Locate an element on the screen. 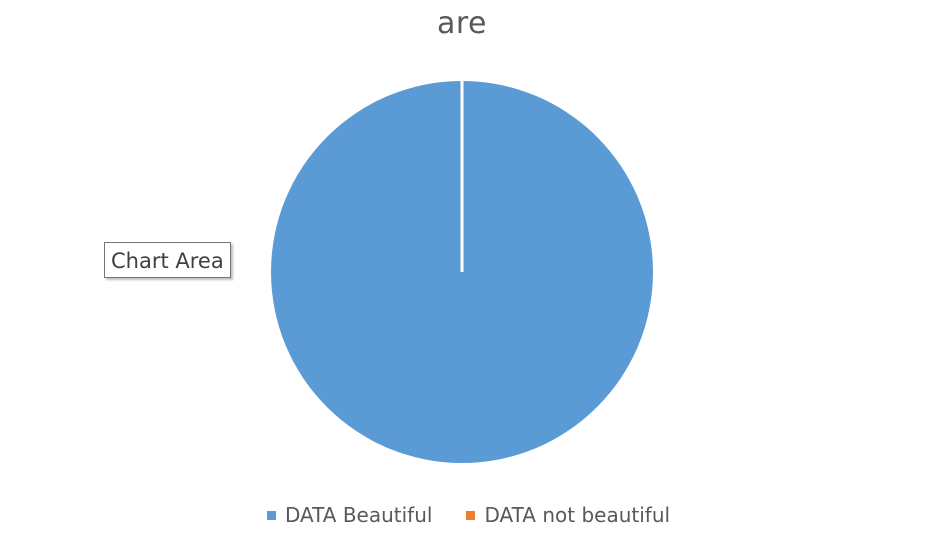  legend-swatch-data-beautiful is located at coordinates (271, 515).